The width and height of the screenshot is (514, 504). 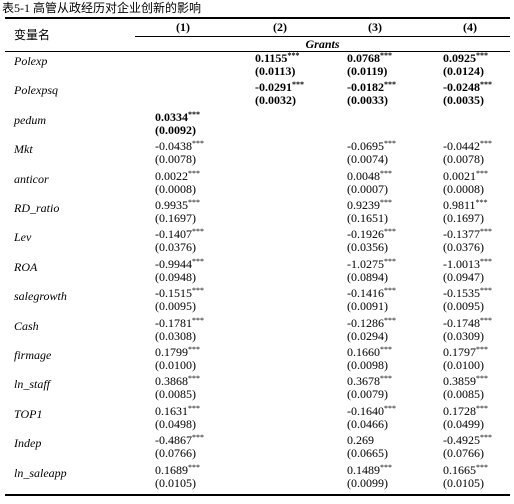 What do you see at coordinates (363, 205) in the screenshot?
I see `coefficient-value: 0.9239` at bounding box center [363, 205].